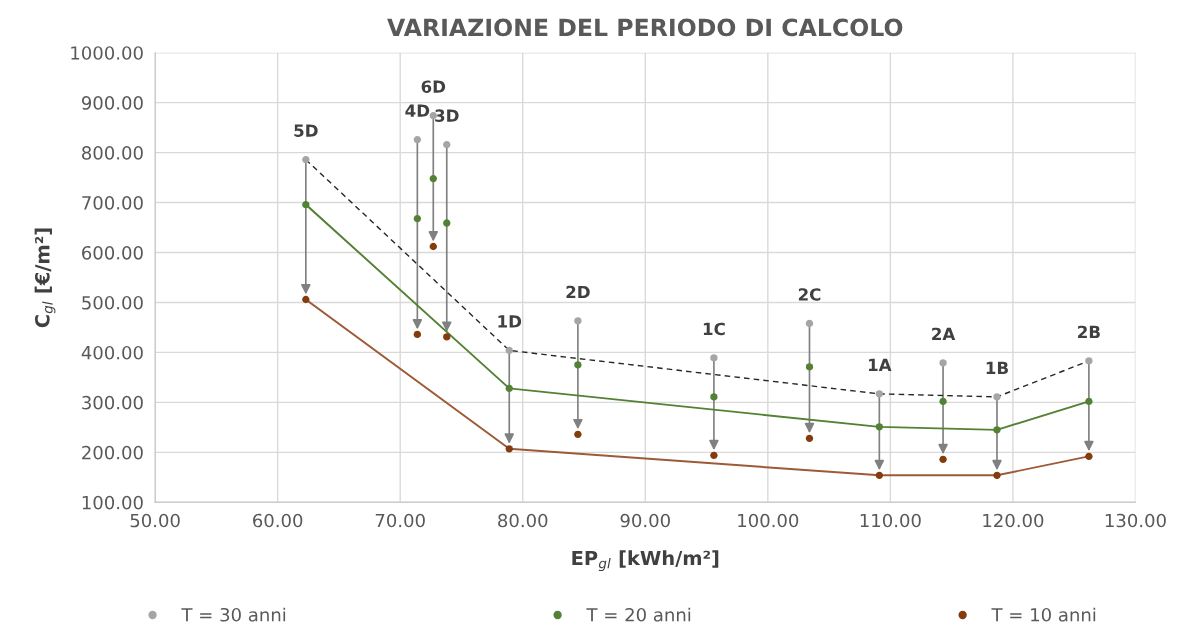  What do you see at coordinates (112, 153) in the screenshot?
I see `y-tick-label: 800.00` at bounding box center [112, 153].